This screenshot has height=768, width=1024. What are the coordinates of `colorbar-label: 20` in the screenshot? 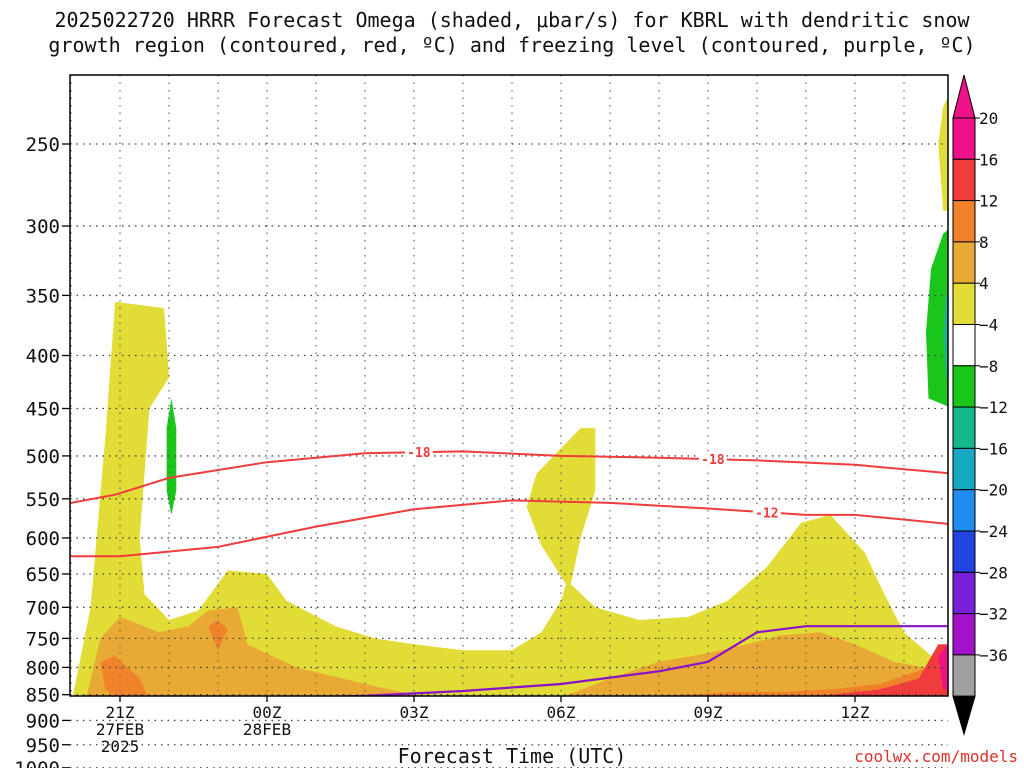 It's located at (988, 118).